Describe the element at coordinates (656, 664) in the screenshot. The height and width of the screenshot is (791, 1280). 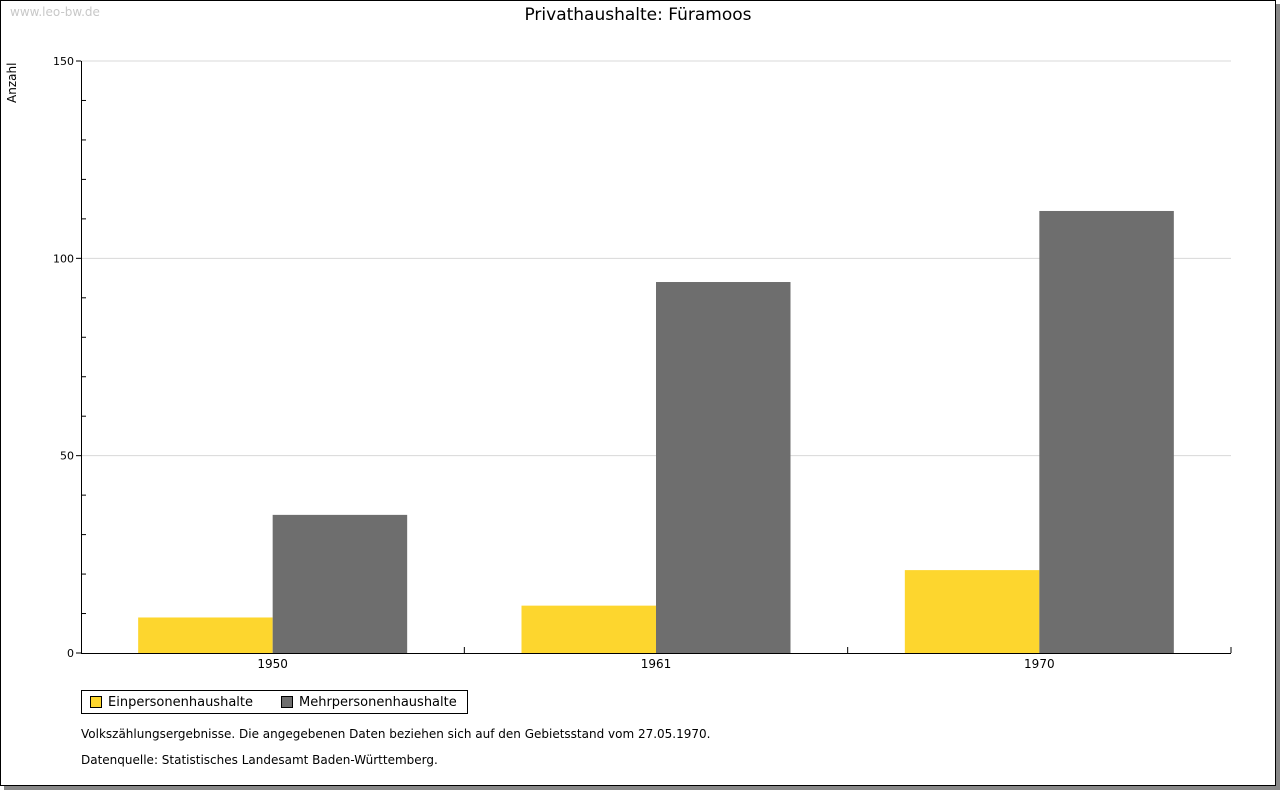
I see `x-tick-label: 1961` at that location.